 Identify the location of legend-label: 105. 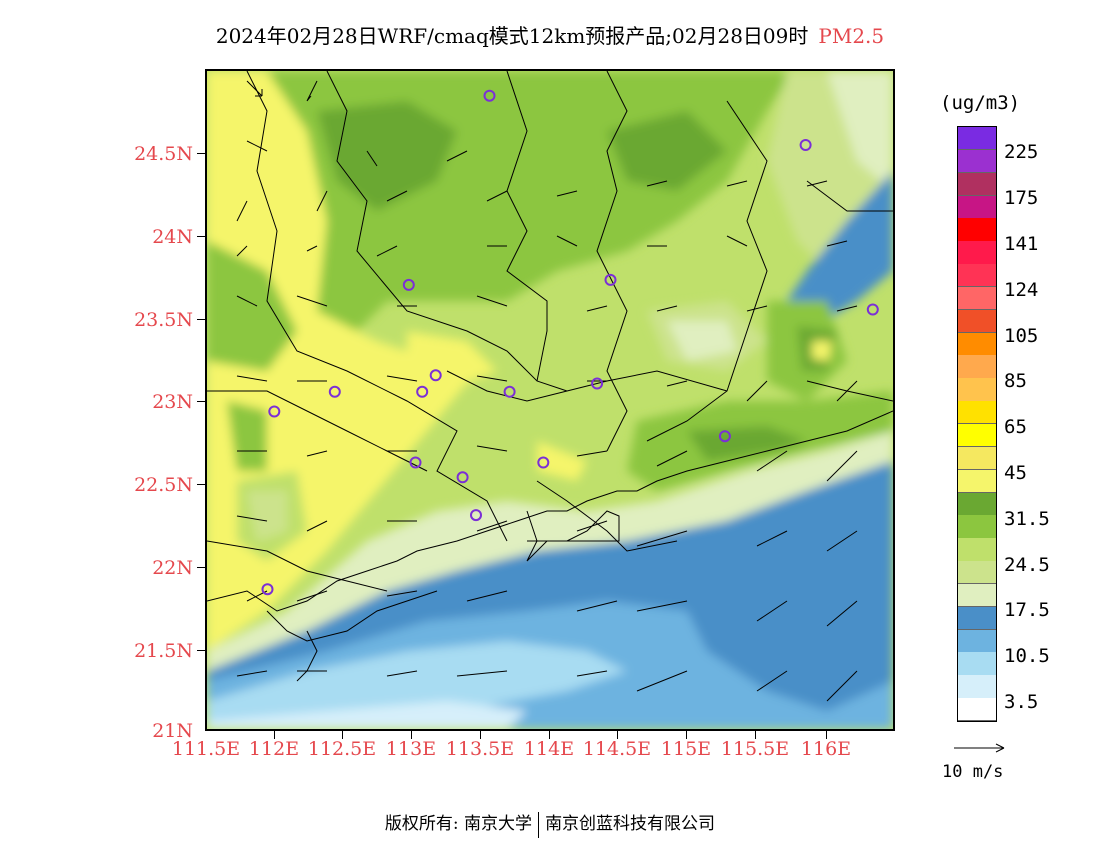
(1021, 336).